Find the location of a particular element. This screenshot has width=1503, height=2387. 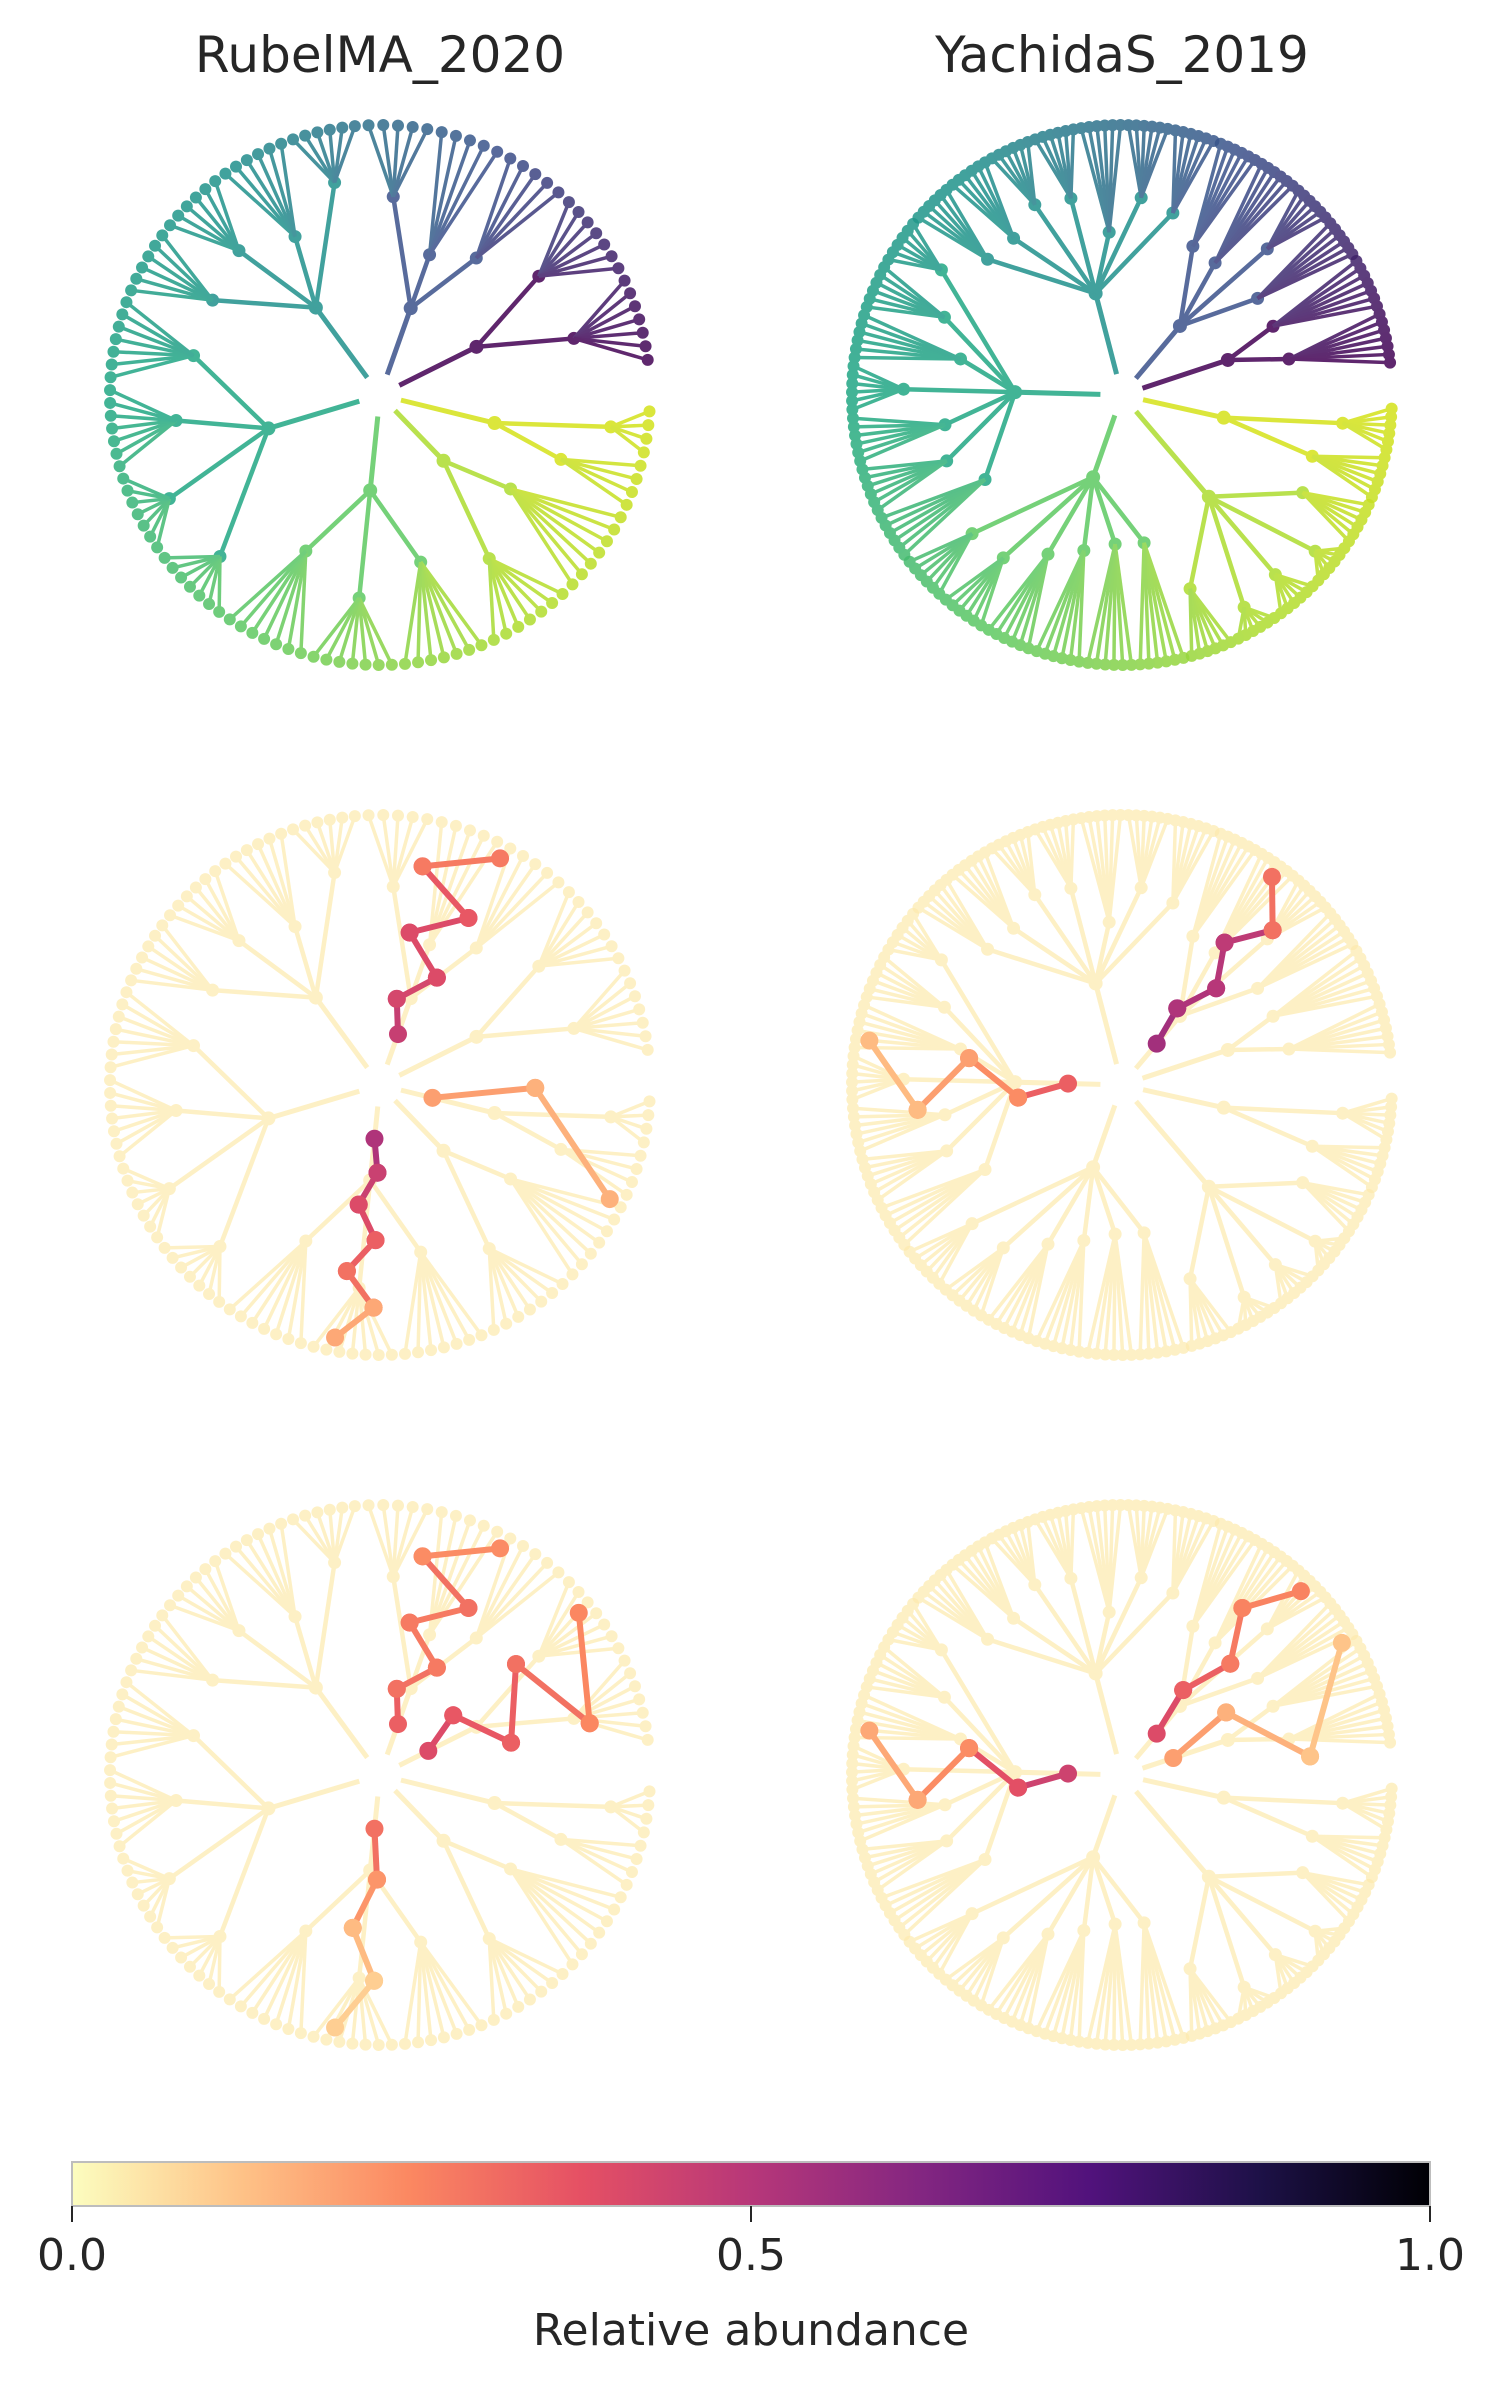

highlight-path is located at coordinates (509, 1681).